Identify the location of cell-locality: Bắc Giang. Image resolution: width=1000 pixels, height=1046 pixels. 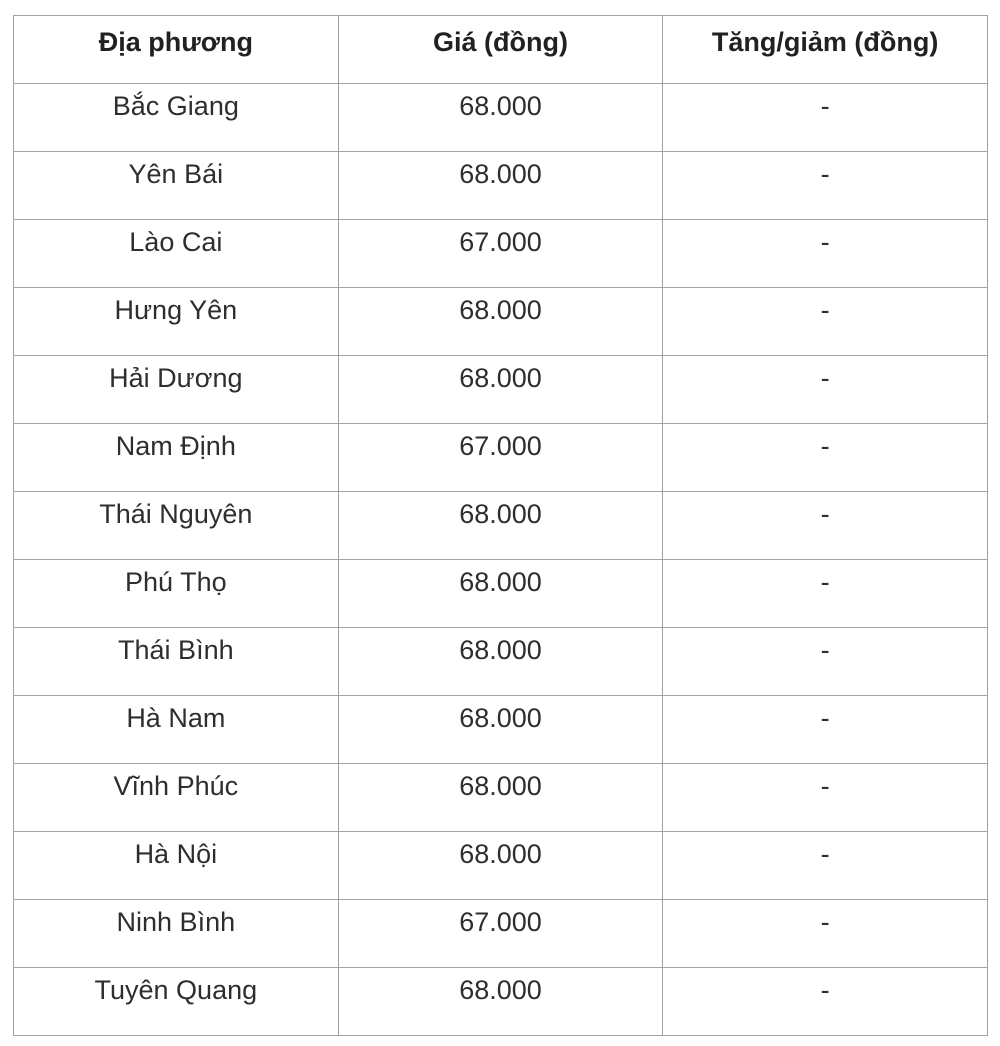
(176, 117).